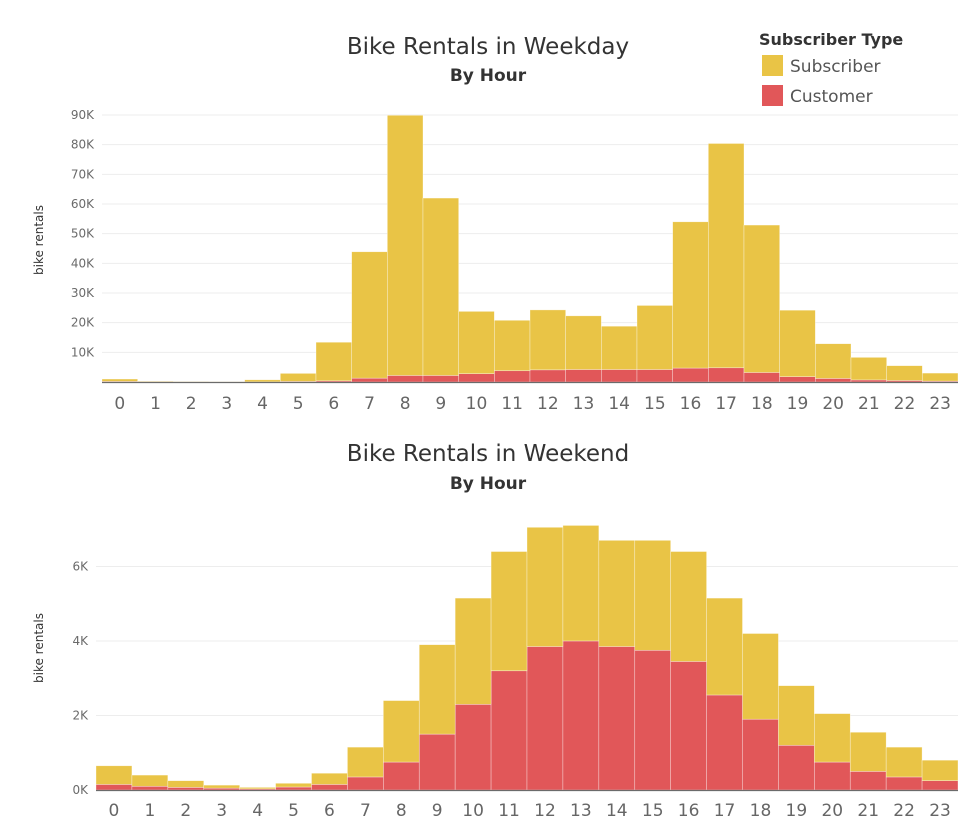 The image size is (974, 839). What do you see at coordinates (798, 404) in the screenshot?
I see `weekday-x-tick-label: 19` at bounding box center [798, 404].